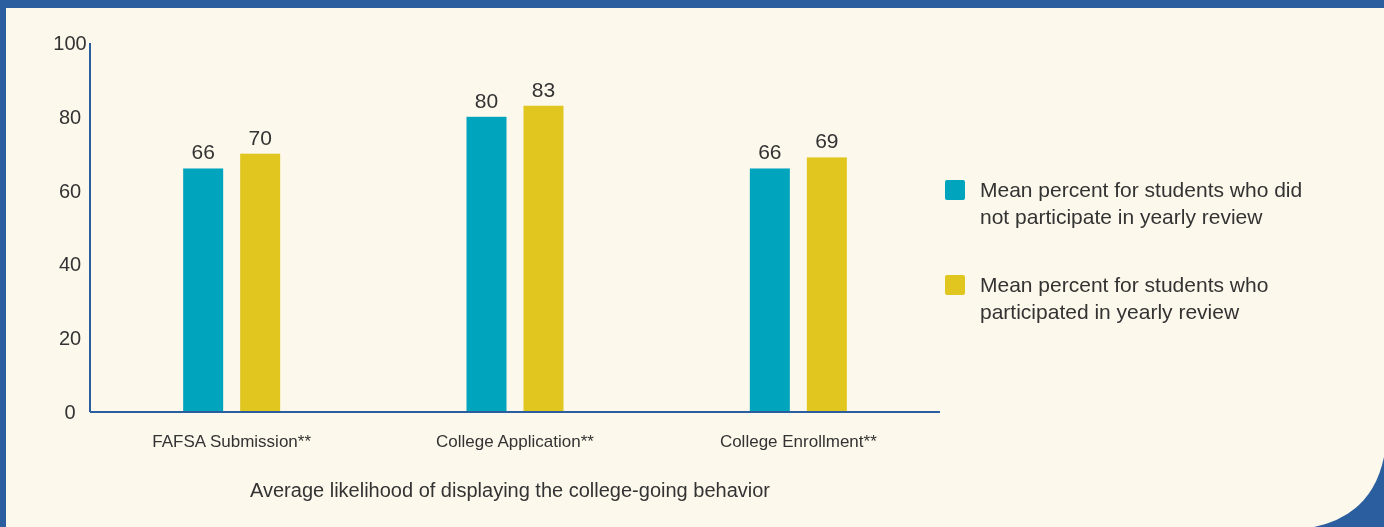 The width and height of the screenshot is (1384, 527). What do you see at coordinates (70, 190) in the screenshot?
I see `y-tick-label: 60` at bounding box center [70, 190].